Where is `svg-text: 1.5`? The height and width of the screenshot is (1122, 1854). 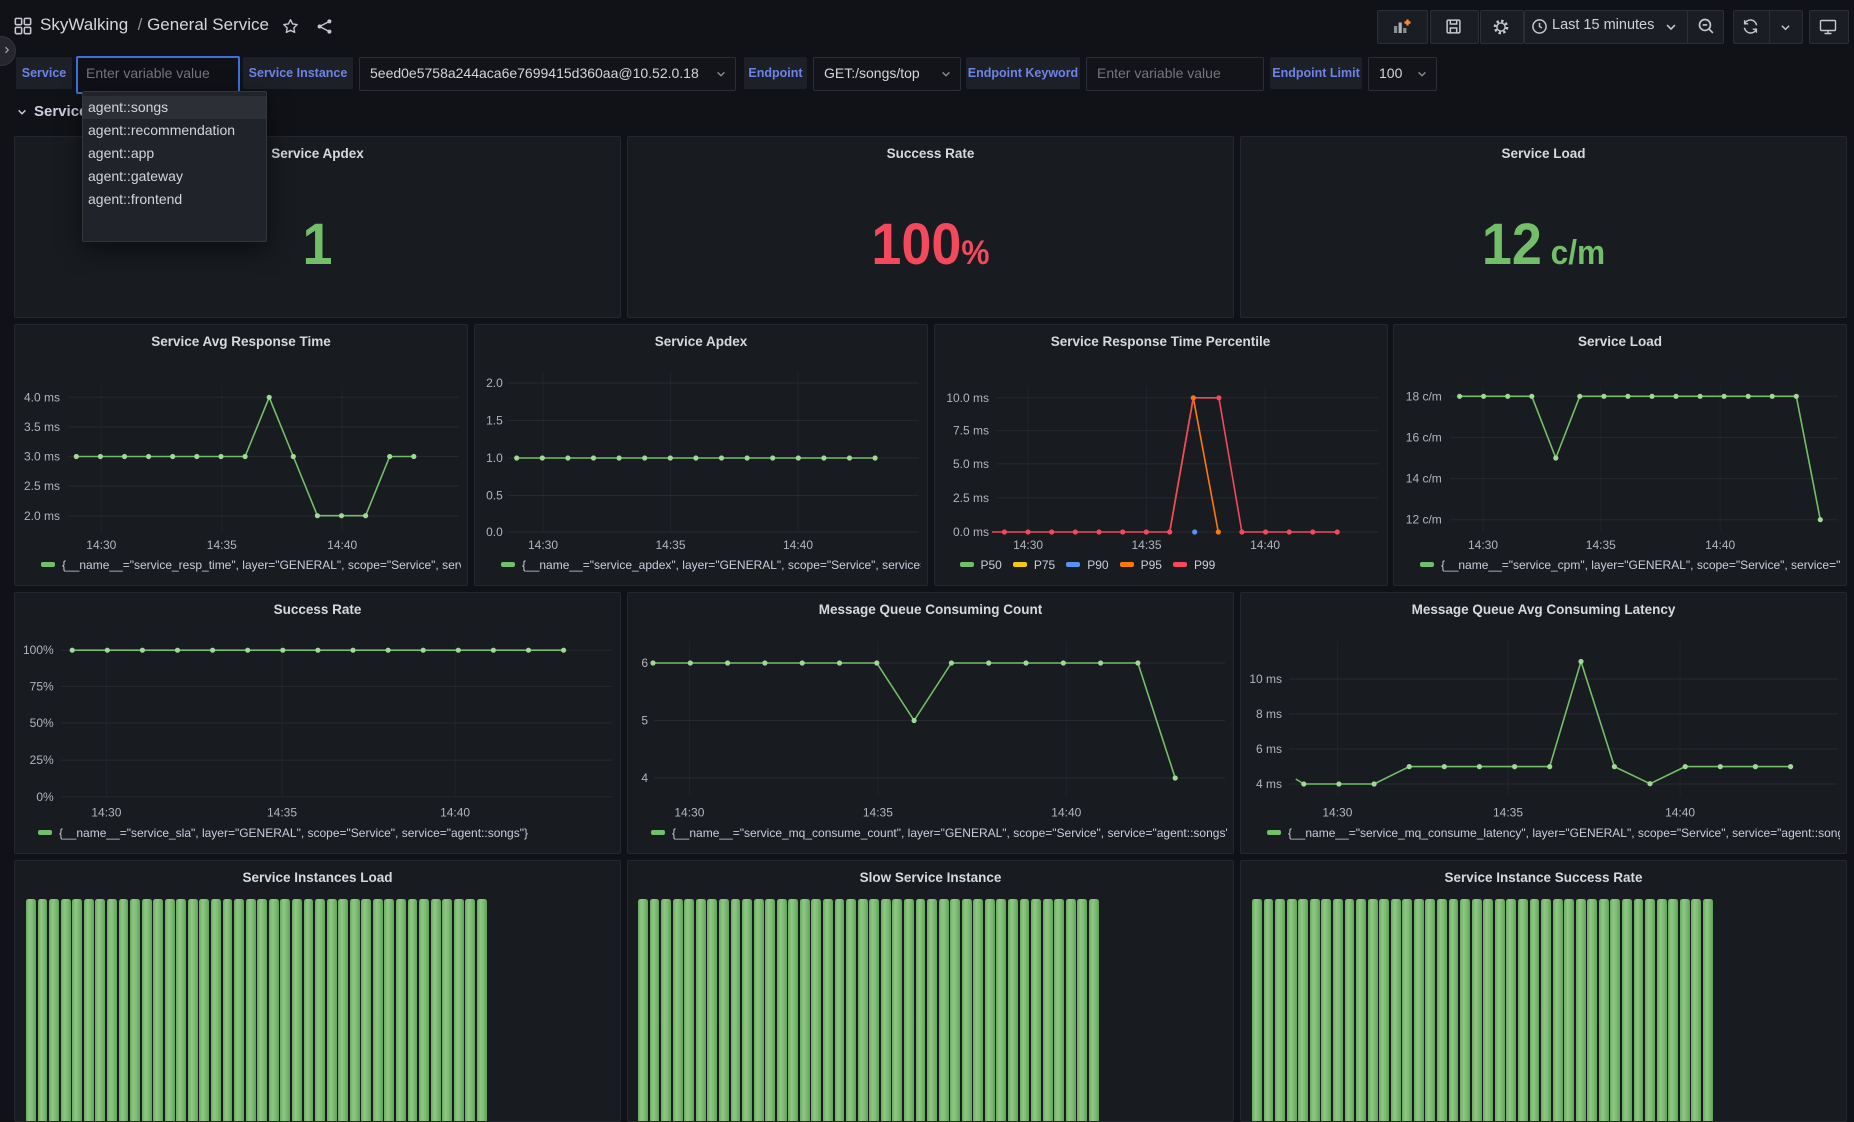
svg-text: 1.5 is located at coordinates (494, 421).